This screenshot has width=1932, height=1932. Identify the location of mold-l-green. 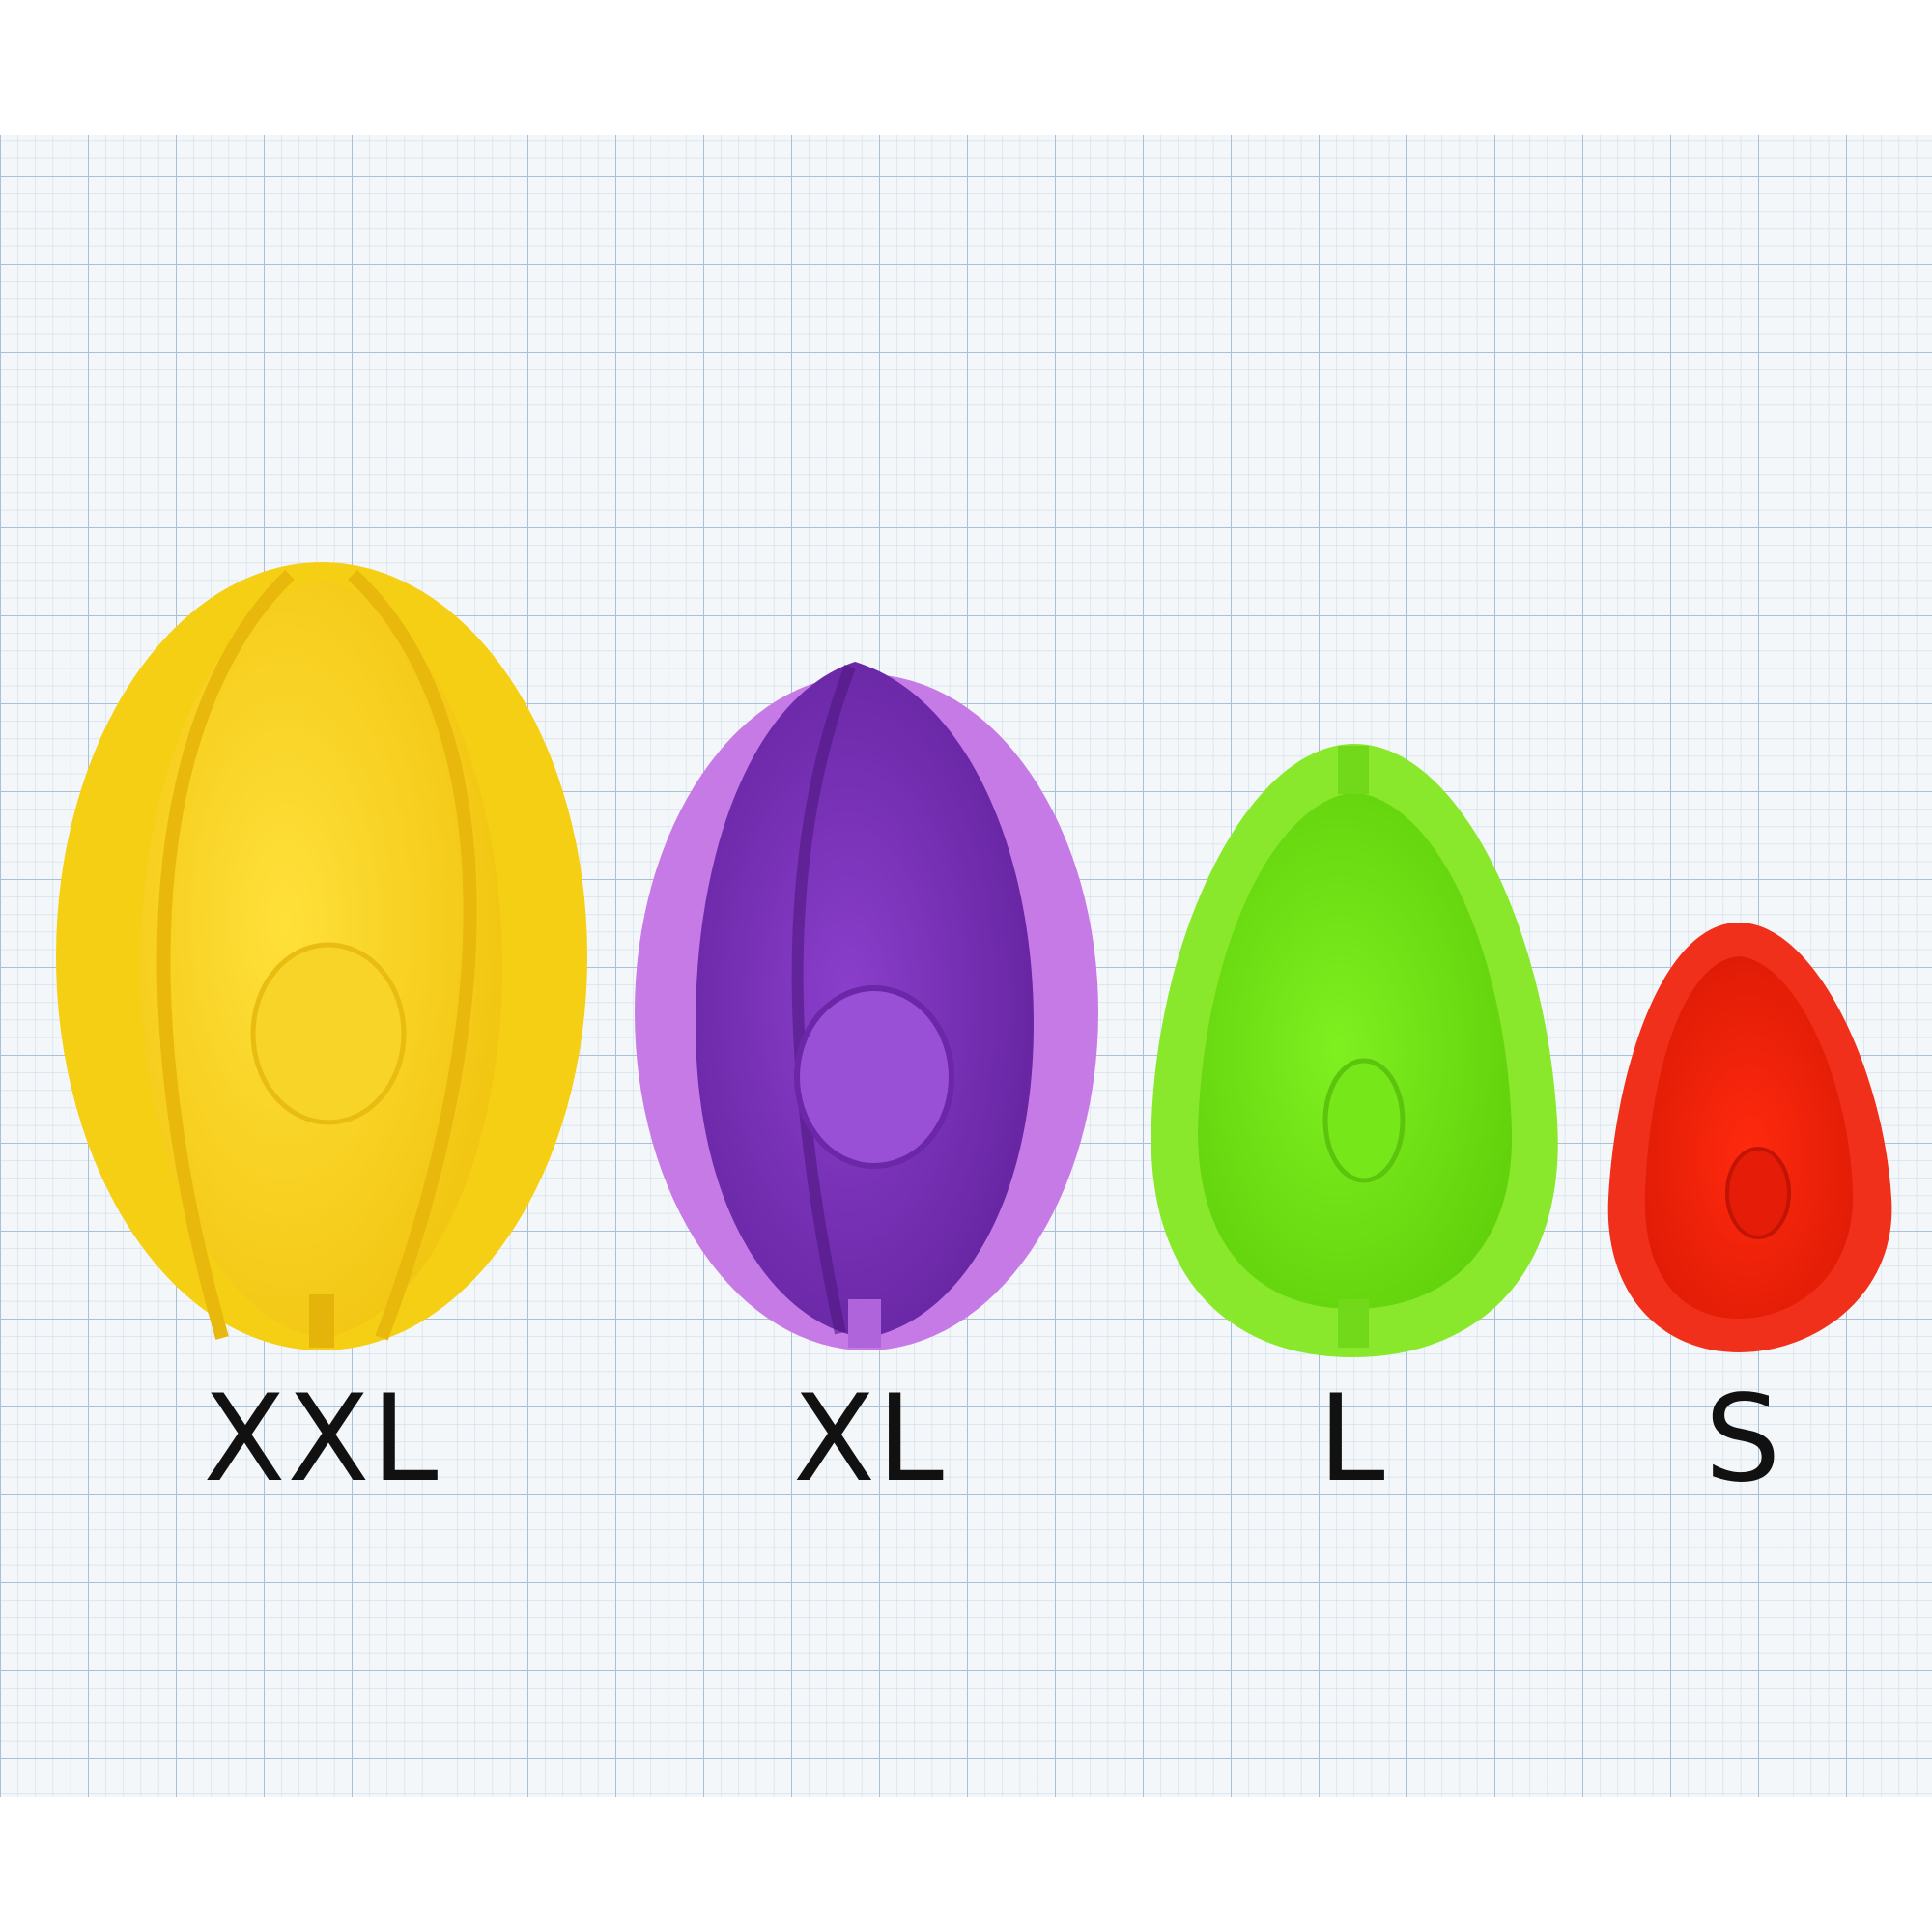
(1354, 1050).